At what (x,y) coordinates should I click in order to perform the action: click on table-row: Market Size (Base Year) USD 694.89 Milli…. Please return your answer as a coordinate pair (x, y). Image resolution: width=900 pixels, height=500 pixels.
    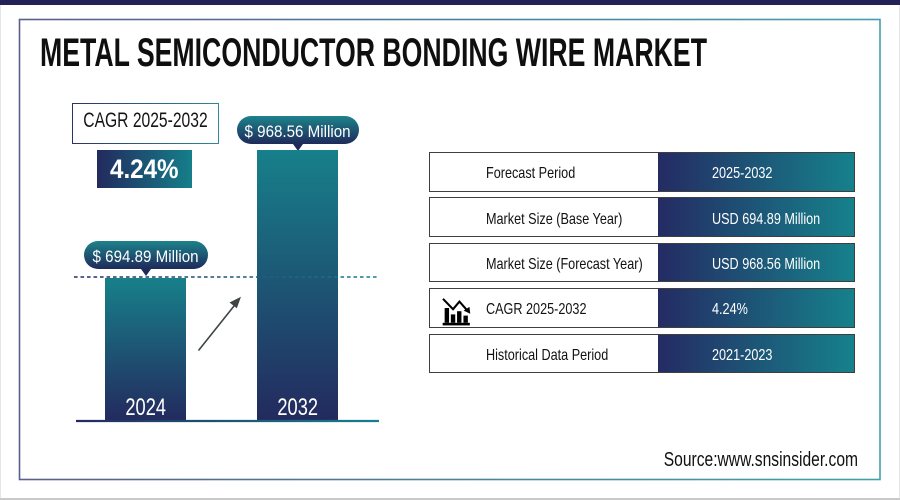
    Looking at the image, I should click on (642, 217).